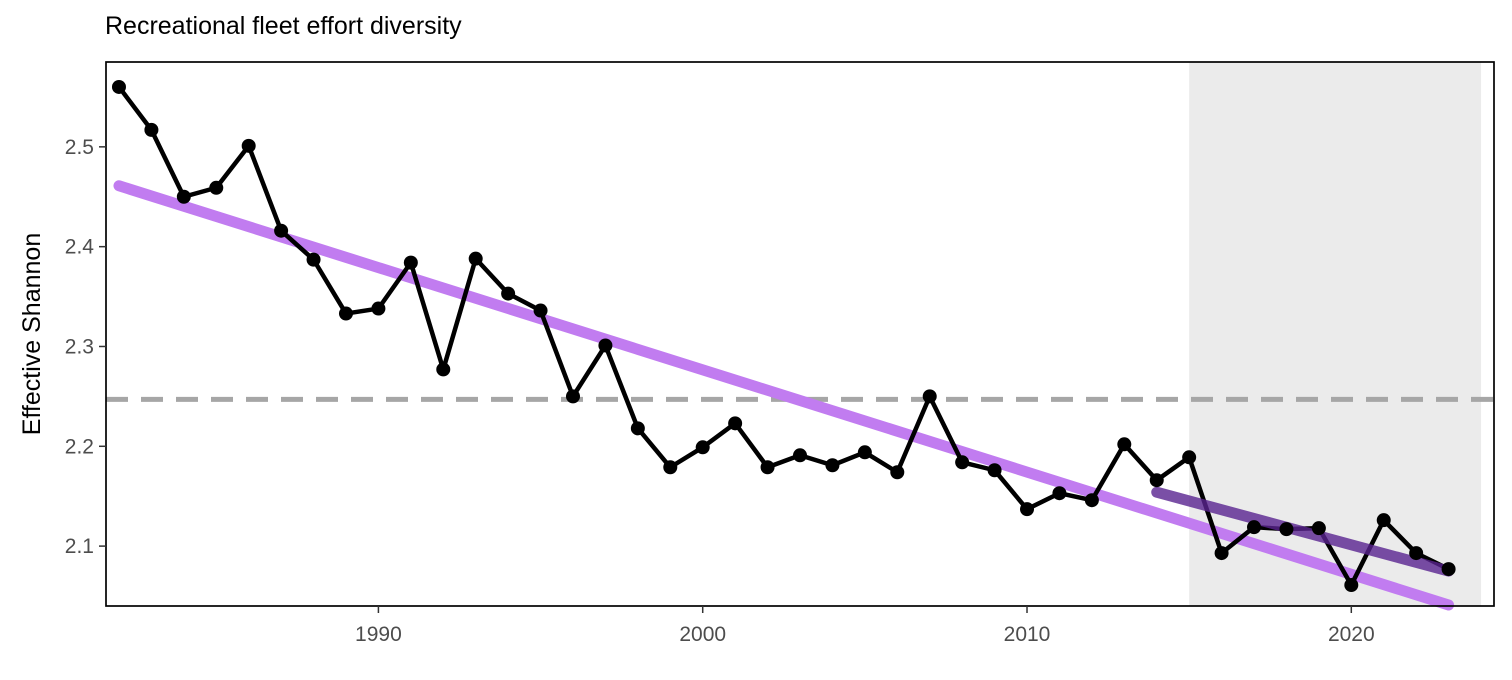  Describe the element at coordinates (79, 346) in the screenshot. I see `y-tick-label: 2.3` at that location.